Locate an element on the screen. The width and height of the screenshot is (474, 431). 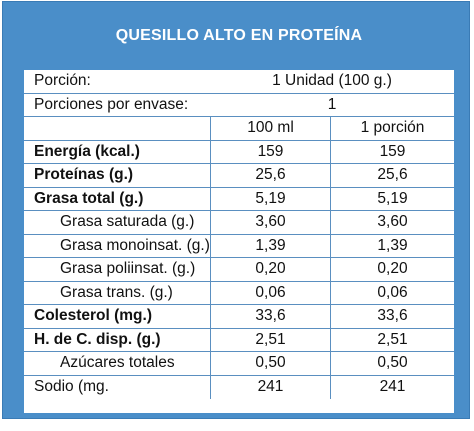
nutrient-label: Colesterol (mg.) is located at coordinates (93, 316).